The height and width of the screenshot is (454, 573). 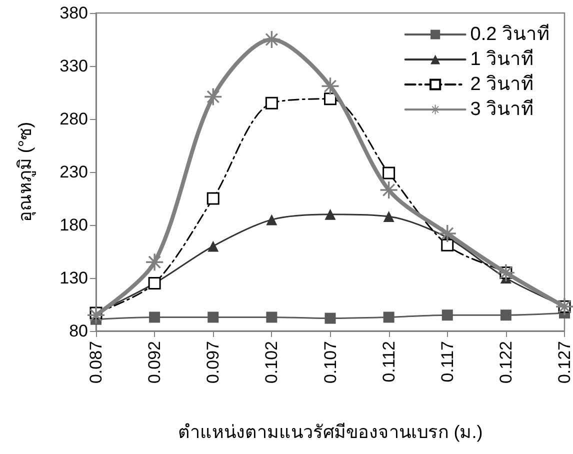 I want to click on legend-label: 1 วินาที, so click(x=502, y=59).